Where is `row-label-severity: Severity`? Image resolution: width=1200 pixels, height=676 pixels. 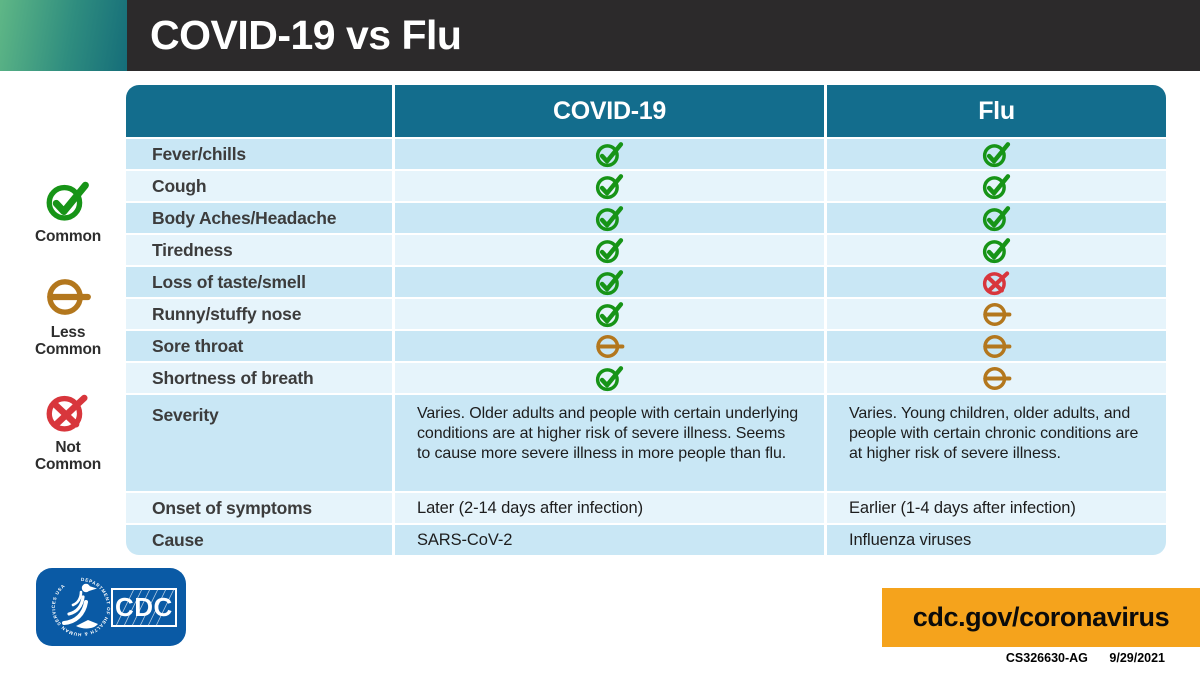
row-label-severity: Severity is located at coordinates (259, 443).